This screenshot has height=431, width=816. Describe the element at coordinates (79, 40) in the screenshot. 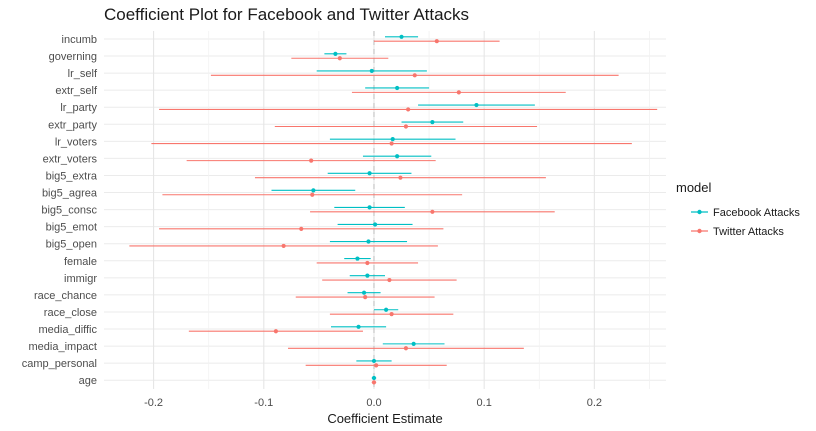

I see `y-tick-label: incumb` at that location.